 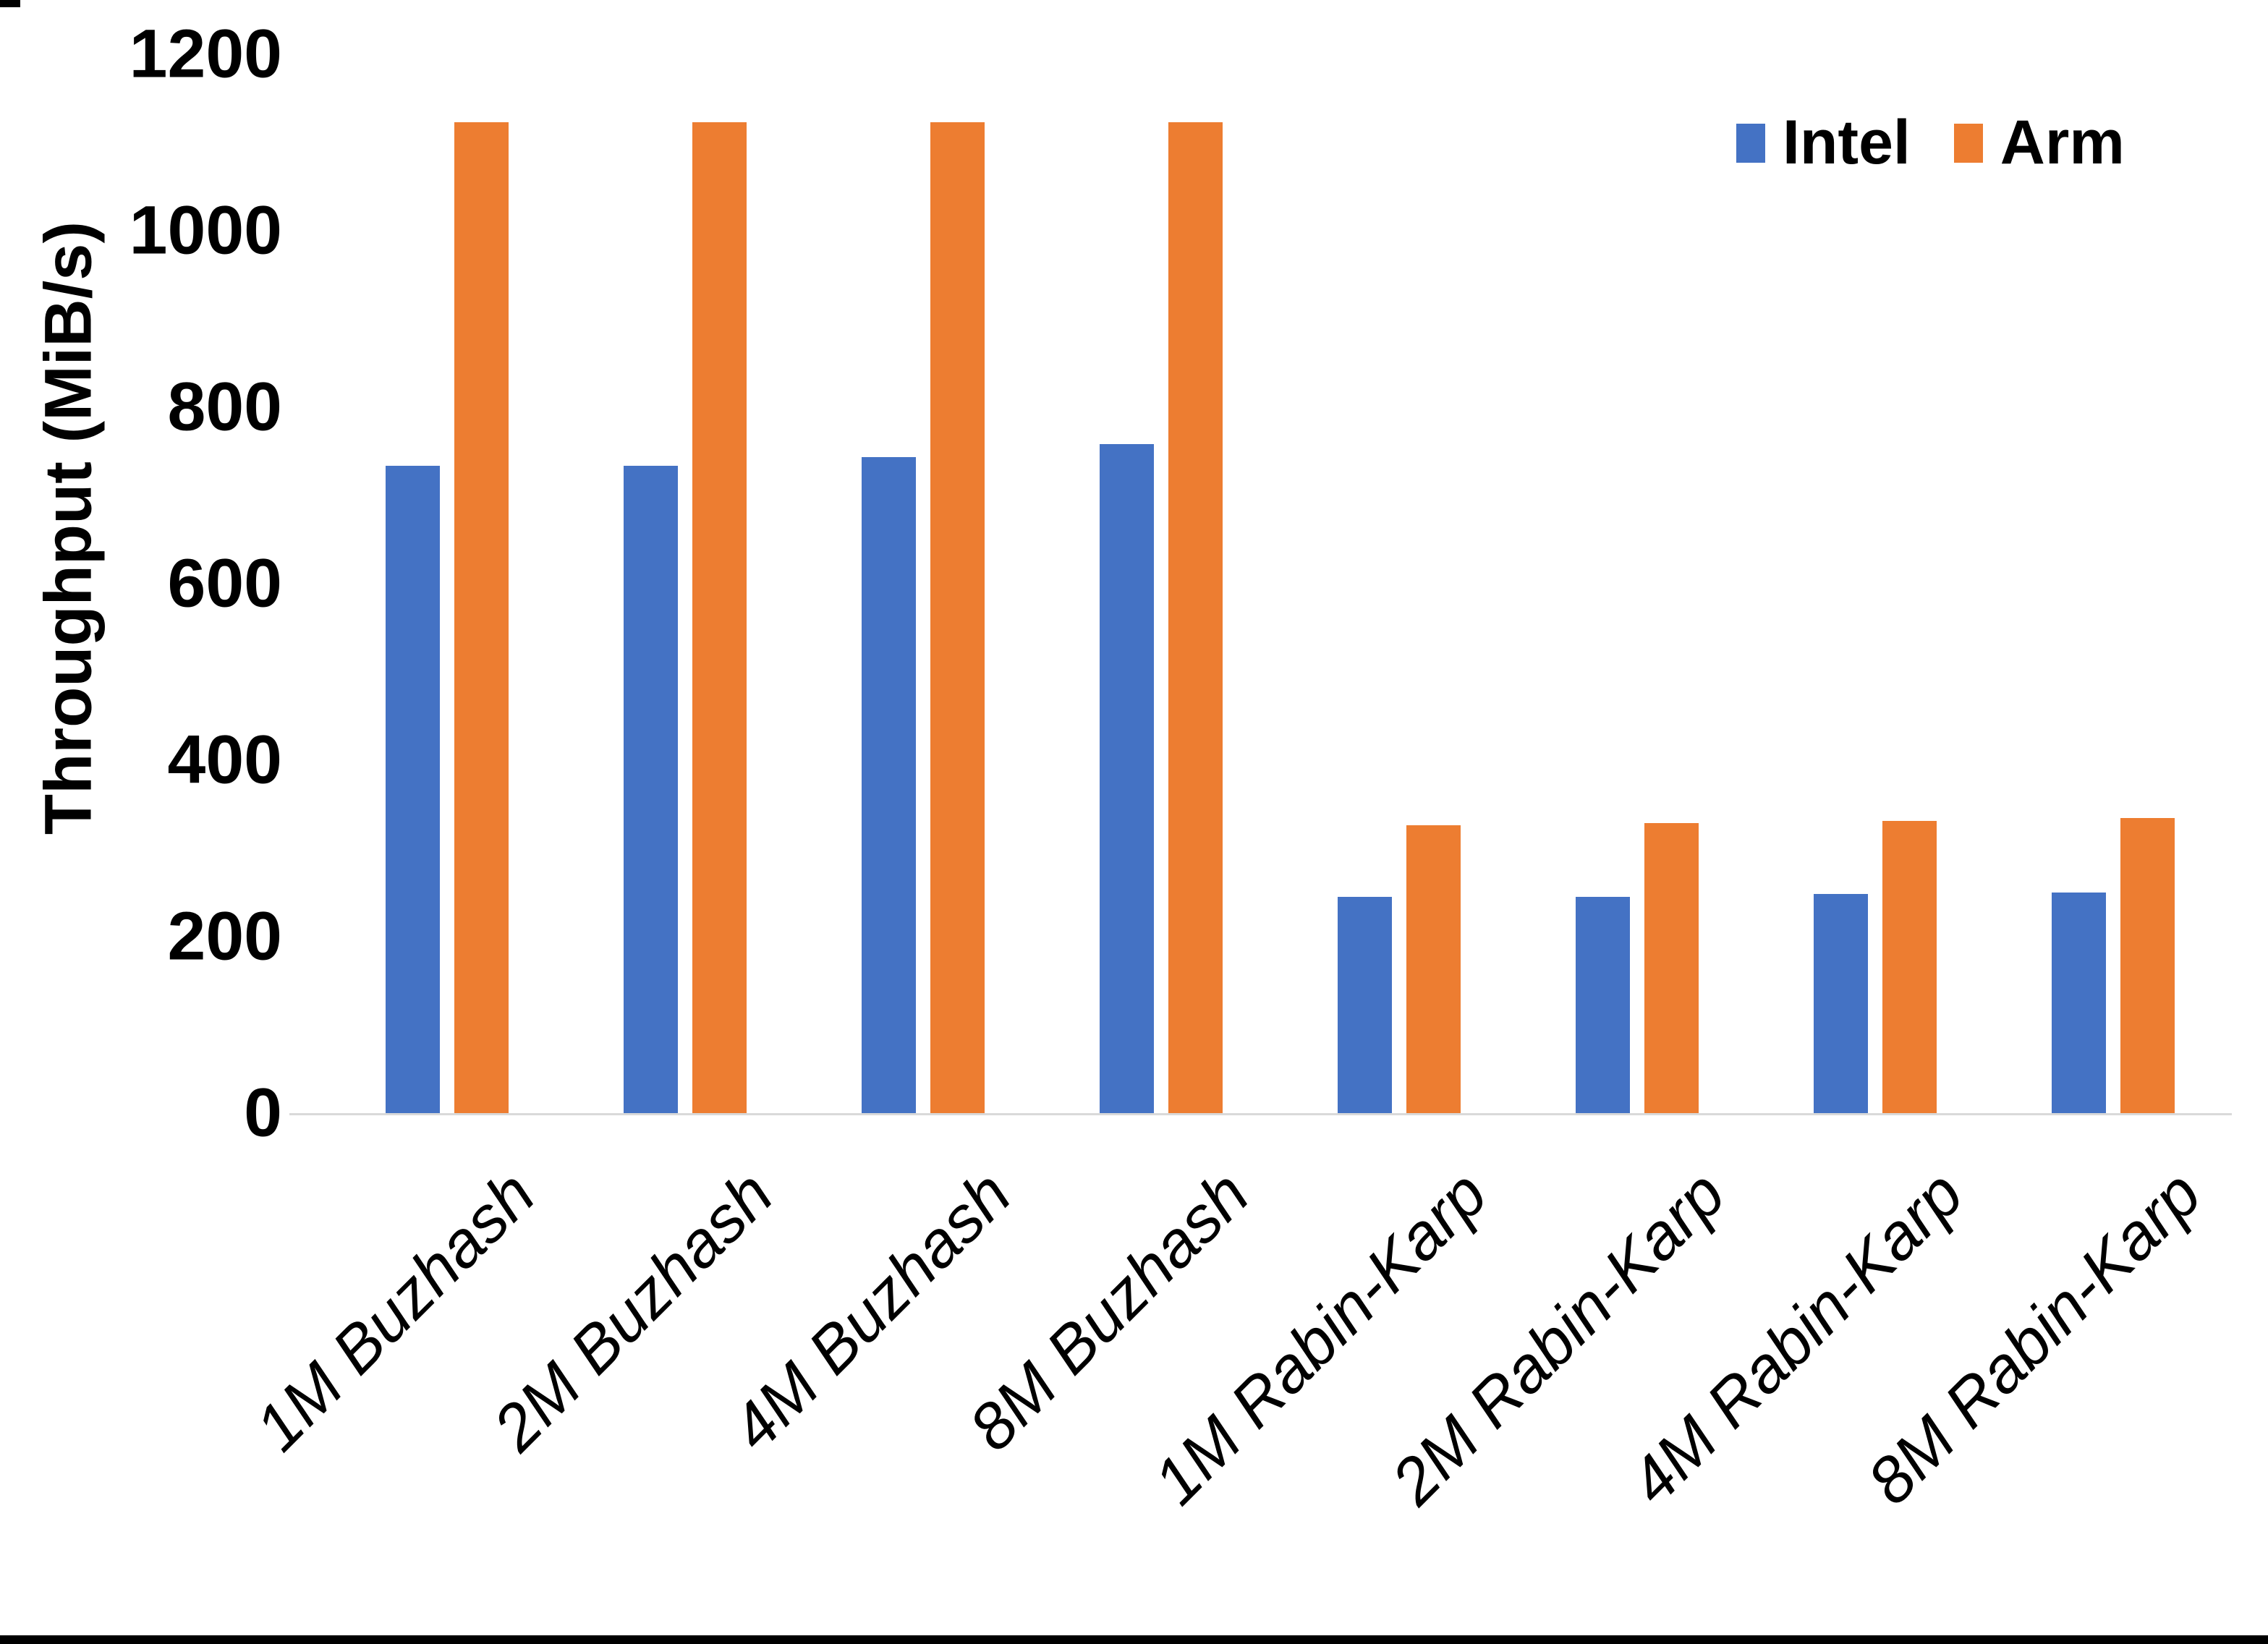 What do you see at coordinates (1847, 142) in the screenshot?
I see `legend-label-intel: Intel` at bounding box center [1847, 142].